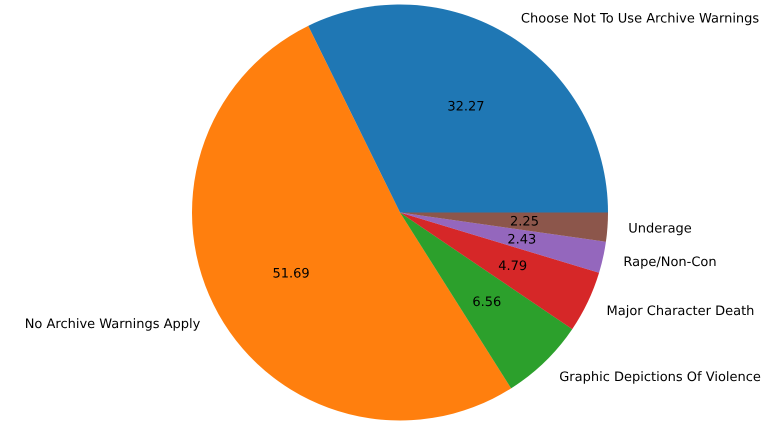 The height and width of the screenshot is (425, 774). What do you see at coordinates (660, 229) in the screenshot?
I see `slice-label: Underage` at bounding box center [660, 229].